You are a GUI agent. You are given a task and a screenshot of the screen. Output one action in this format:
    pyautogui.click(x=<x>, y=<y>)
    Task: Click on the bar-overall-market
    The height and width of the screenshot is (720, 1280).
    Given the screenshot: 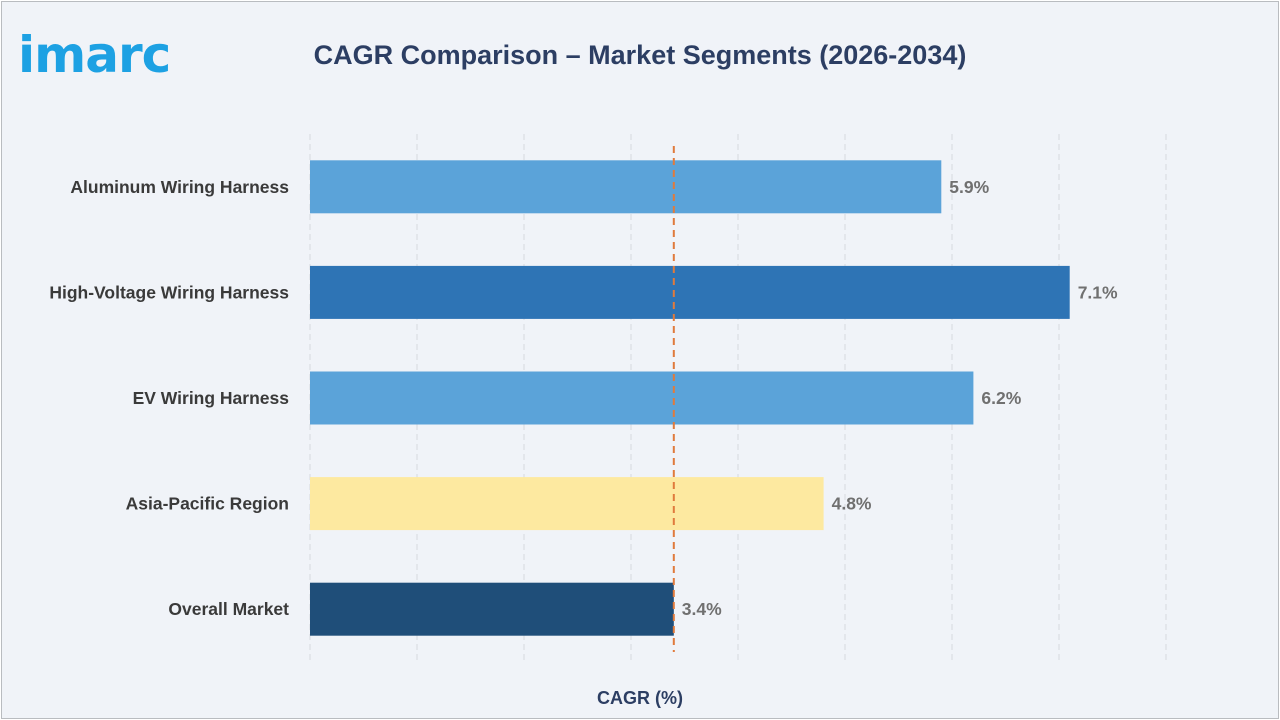 What is the action you would take?
    pyautogui.click(x=492, y=609)
    